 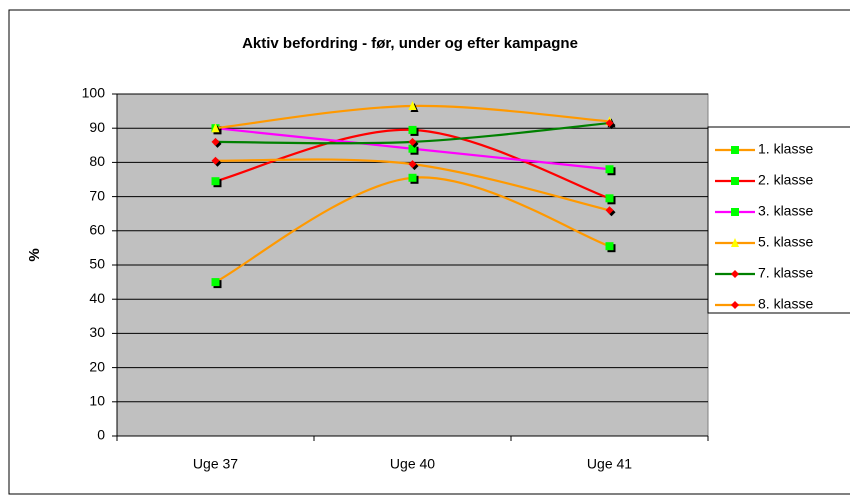 I want to click on y-tick-label: 70, so click(x=97, y=195).